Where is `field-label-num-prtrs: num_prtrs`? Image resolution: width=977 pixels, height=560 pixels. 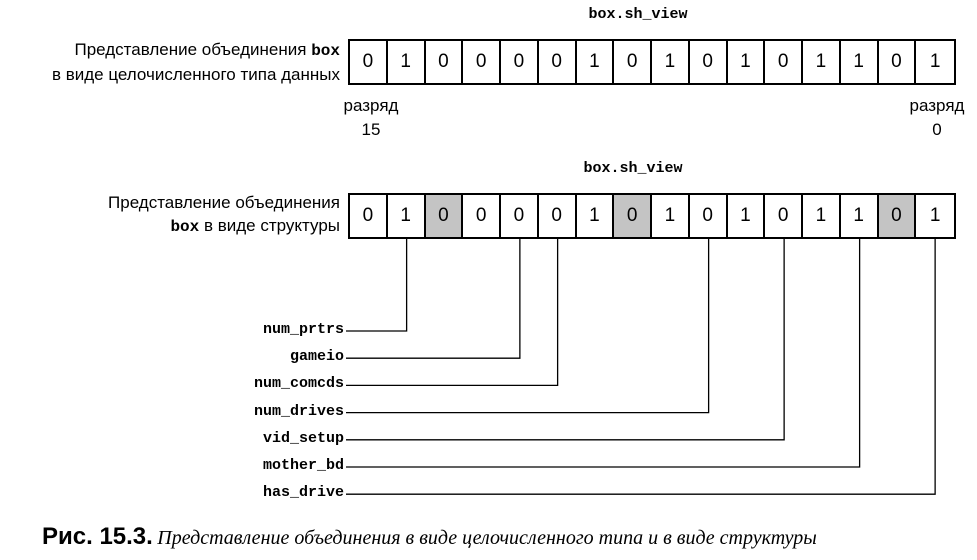 field-label-num-prtrs: num_prtrs is located at coordinates (303, 329).